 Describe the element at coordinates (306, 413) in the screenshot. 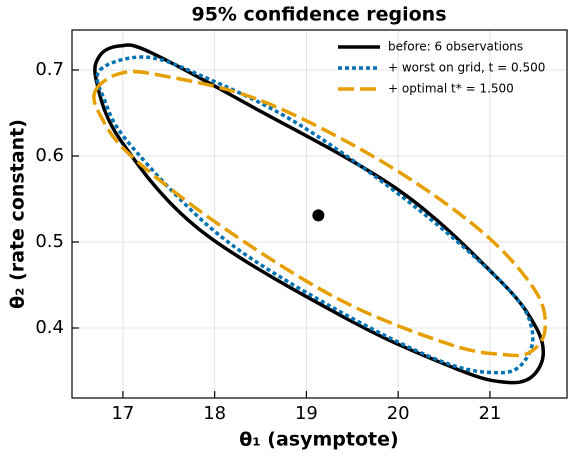

I see `x-tick-label: 19` at that location.